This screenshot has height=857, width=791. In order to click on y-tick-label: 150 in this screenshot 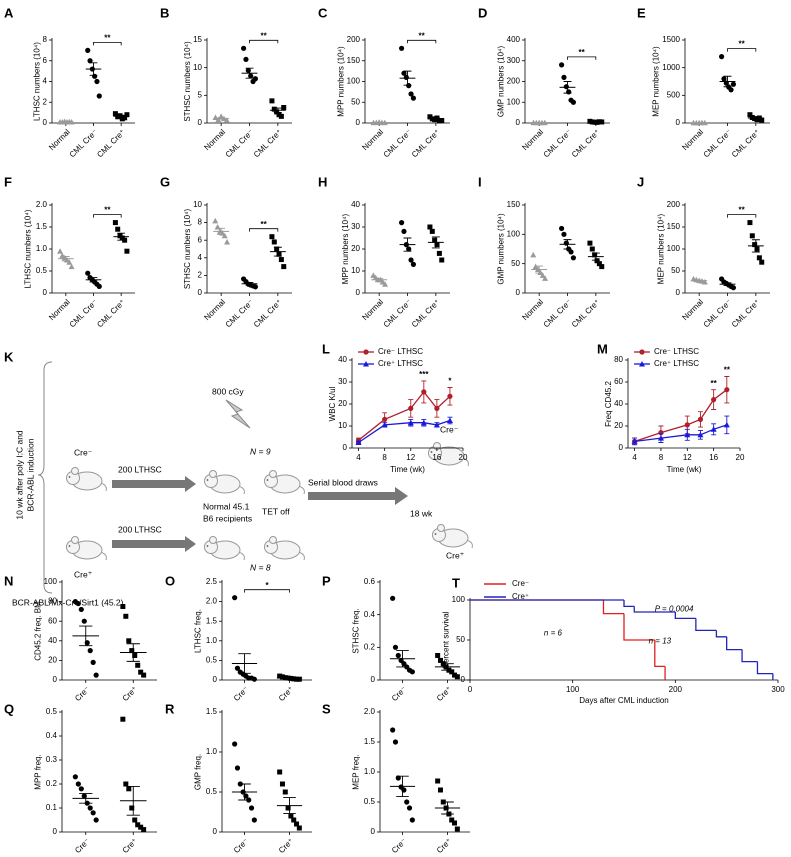, I will do `click(354, 60)`.